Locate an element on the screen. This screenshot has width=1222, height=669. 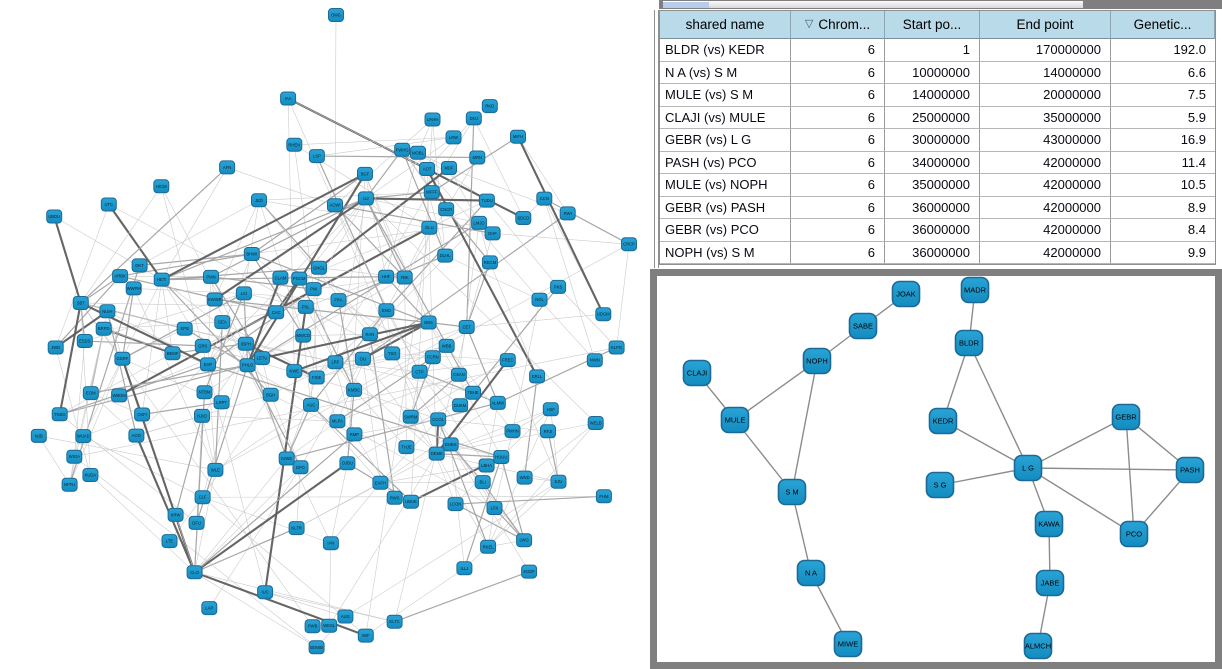
network-node: GLU is located at coordinates (429, 227).